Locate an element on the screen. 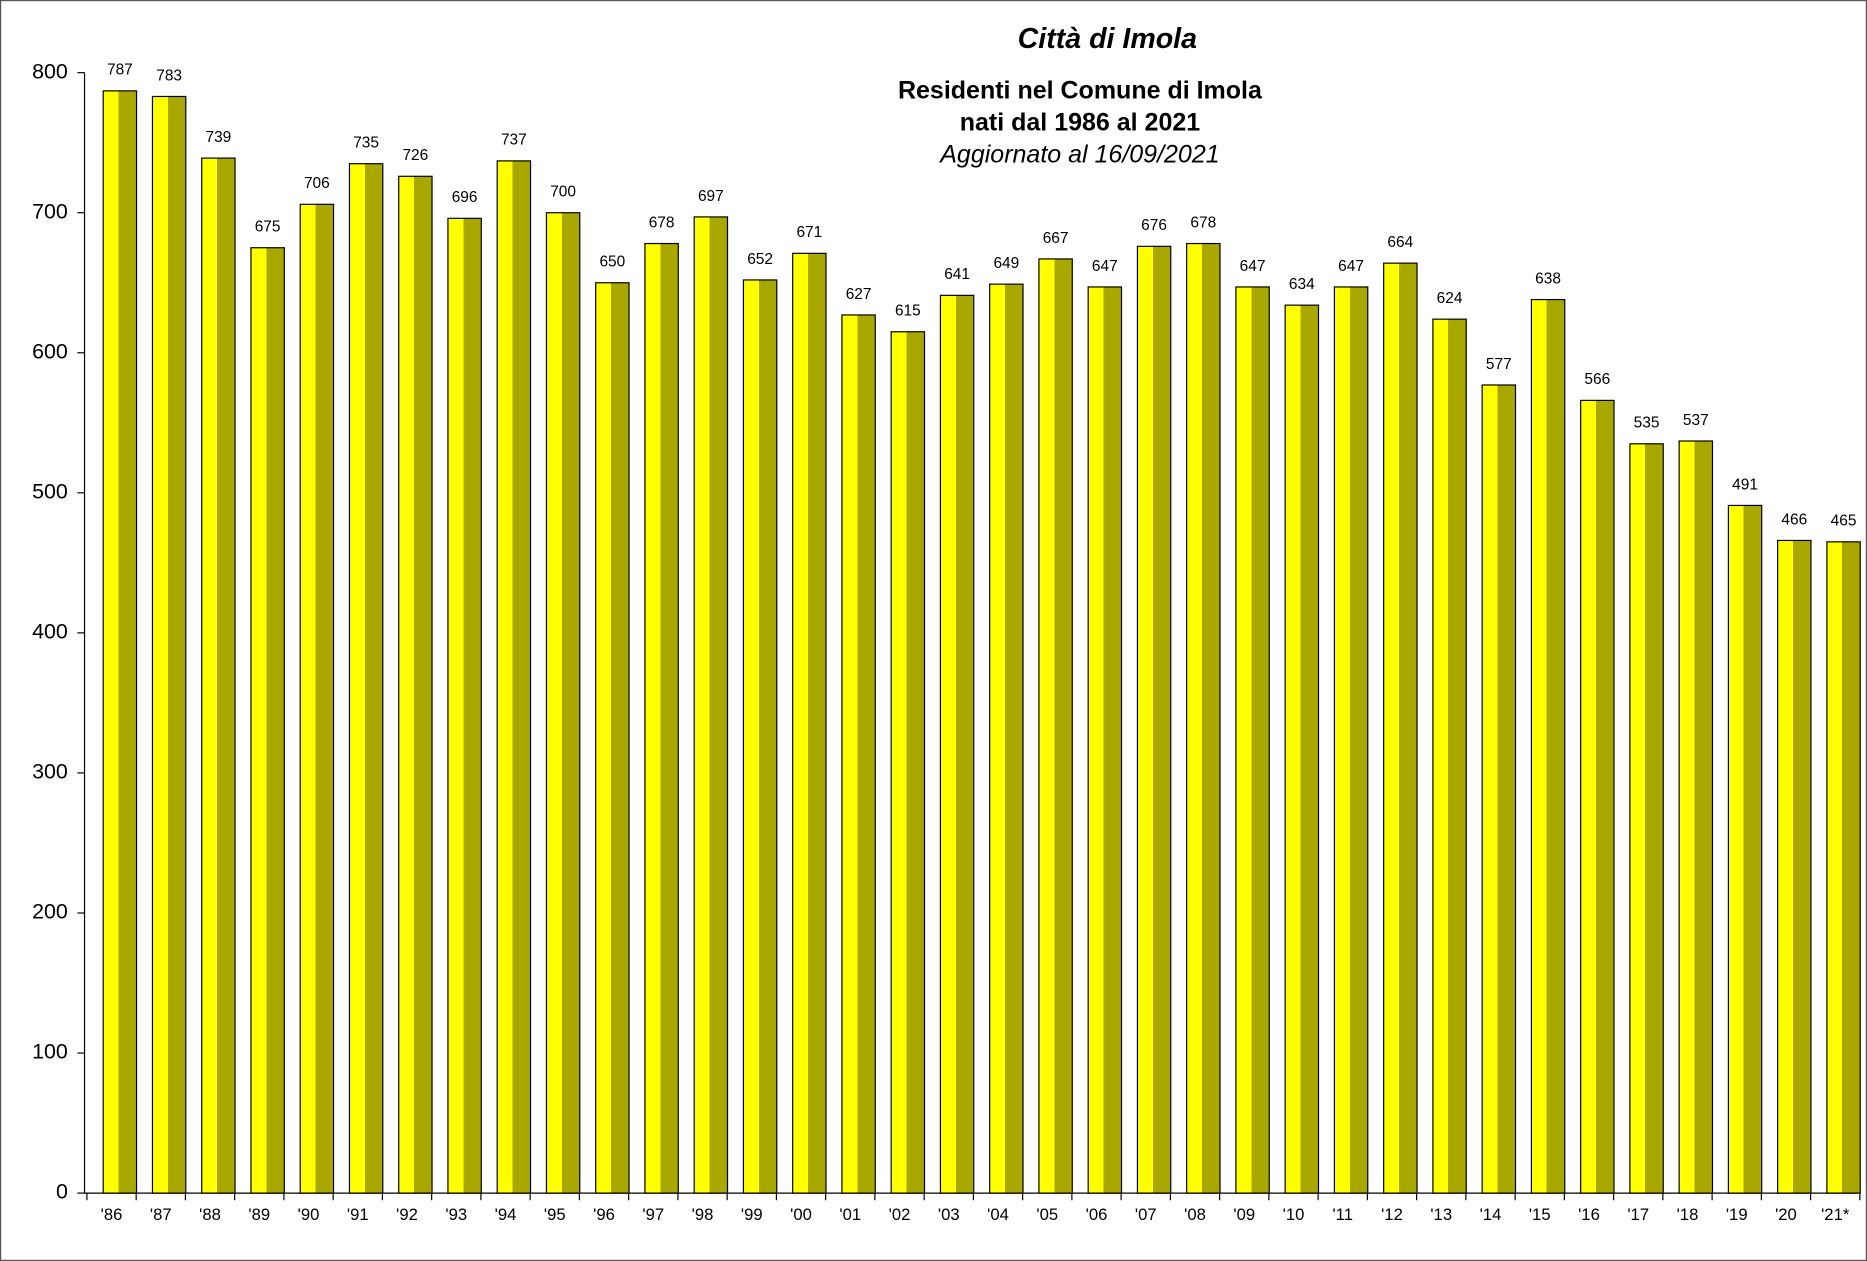 Image resolution: width=1867 pixels, height=1261 pixels. value-label: 638 is located at coordinates (1548, 278).